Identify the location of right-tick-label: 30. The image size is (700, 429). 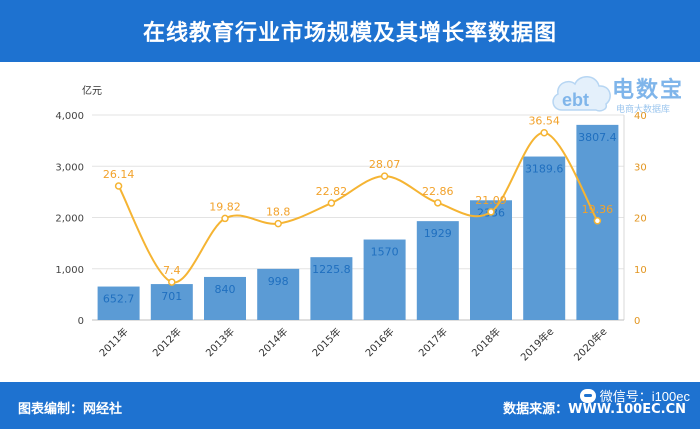
(640, 167).